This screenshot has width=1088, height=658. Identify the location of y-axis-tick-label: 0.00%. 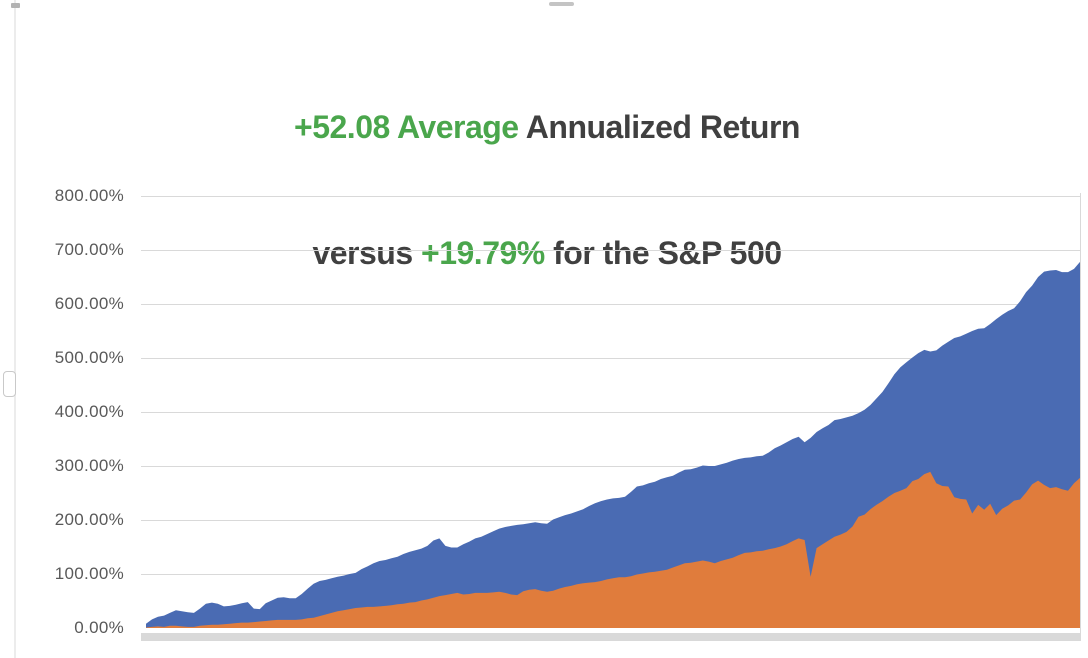
(99, 627).